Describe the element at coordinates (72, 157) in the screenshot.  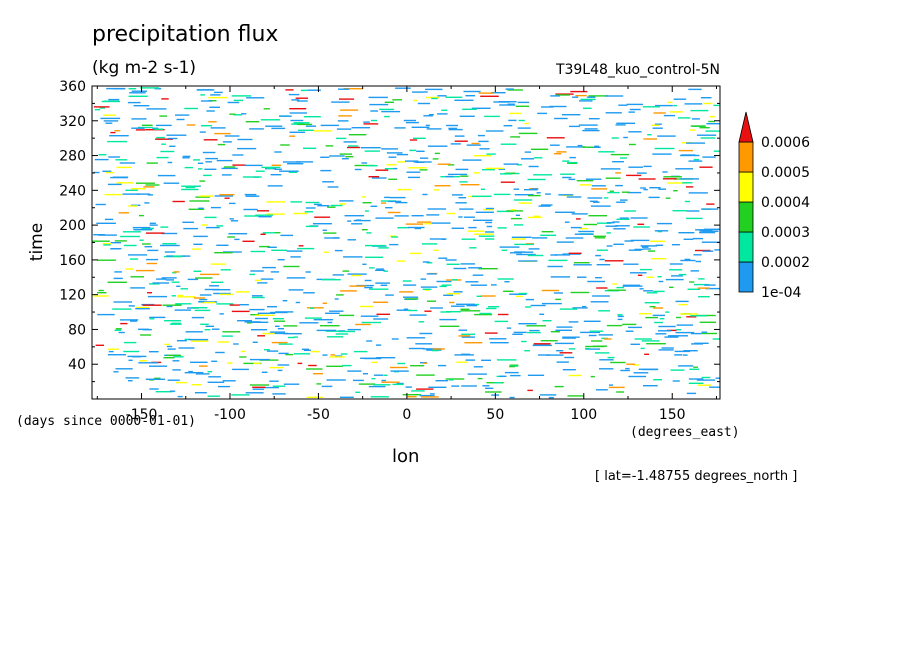
I see `y-tick-label: 280` at that location.